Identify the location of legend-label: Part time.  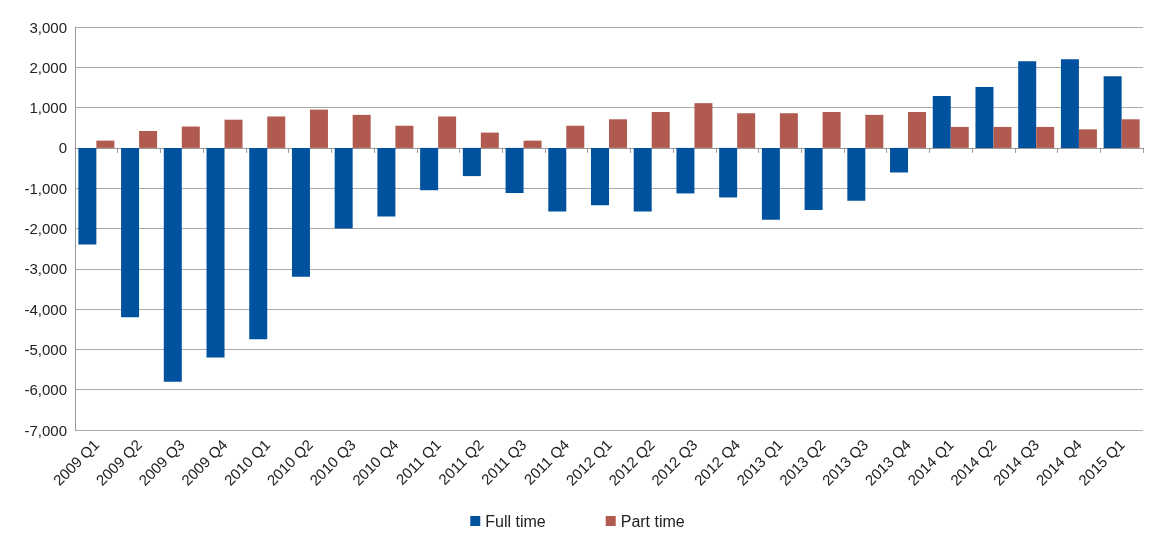
(652, 521).